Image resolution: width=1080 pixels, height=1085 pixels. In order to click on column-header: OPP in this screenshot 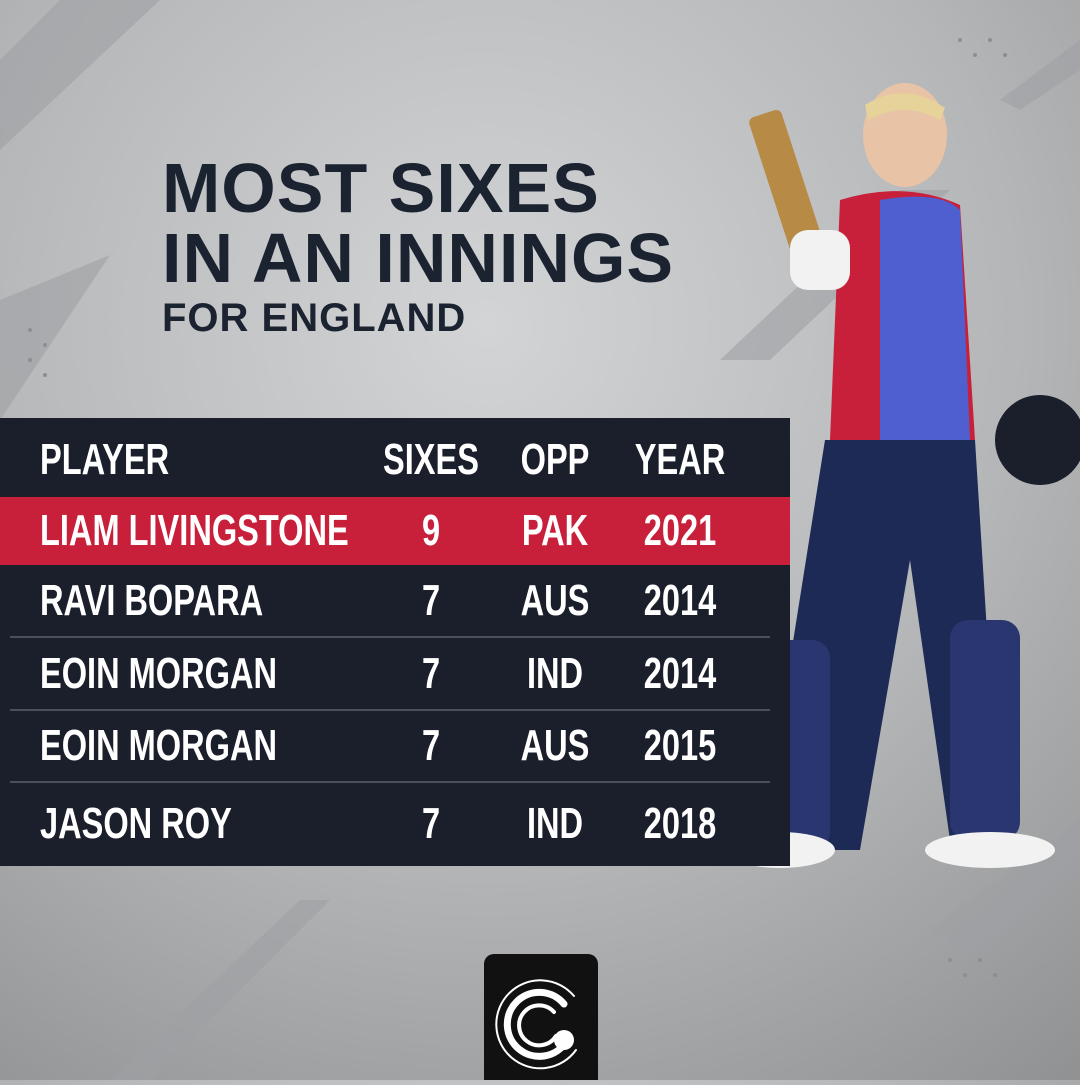, I will do `click(555, 459)`.